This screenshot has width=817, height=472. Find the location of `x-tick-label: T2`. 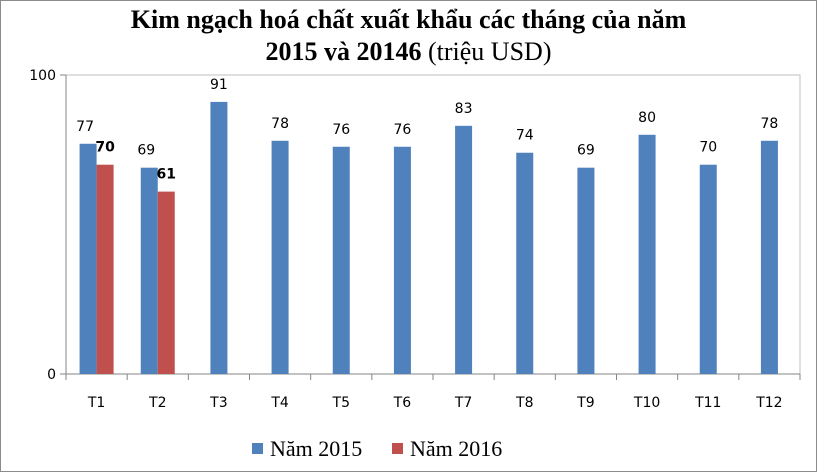

x-tick-label: T2 is located at coordinates (157, 403).